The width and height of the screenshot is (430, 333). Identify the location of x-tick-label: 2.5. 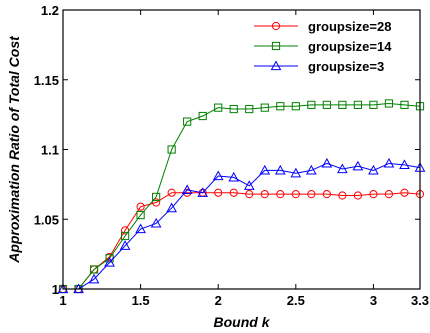
(296, 300).